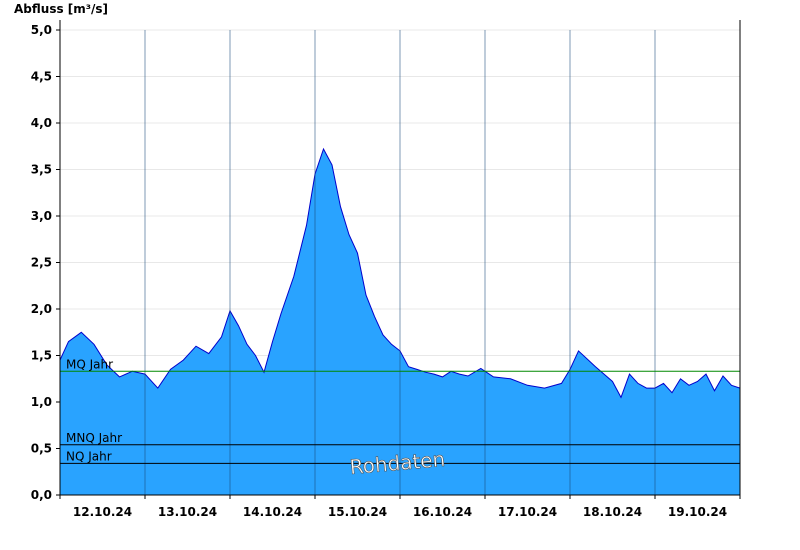  What do you see at coordinates (187, 512) in the screenshot?
I see `x-tick-label: 13.10.24` at bounding box center [187, 512].